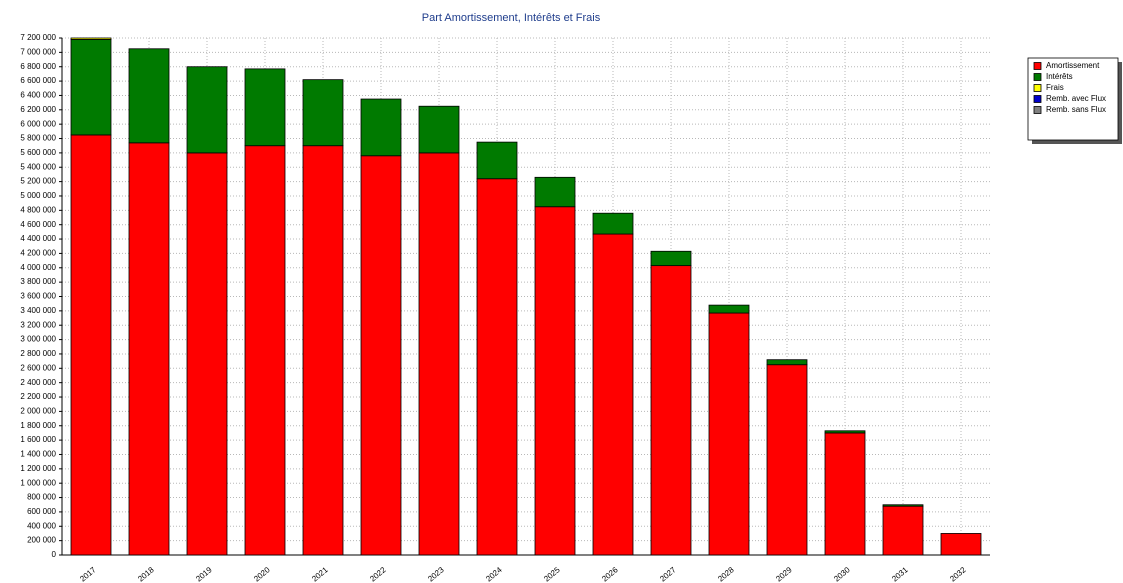 The height and width of the screenshot is (583, 1123). Describe the element at coordinates (494, 574) in the screenshot. I see `x-tick-label: 2024` at that location.